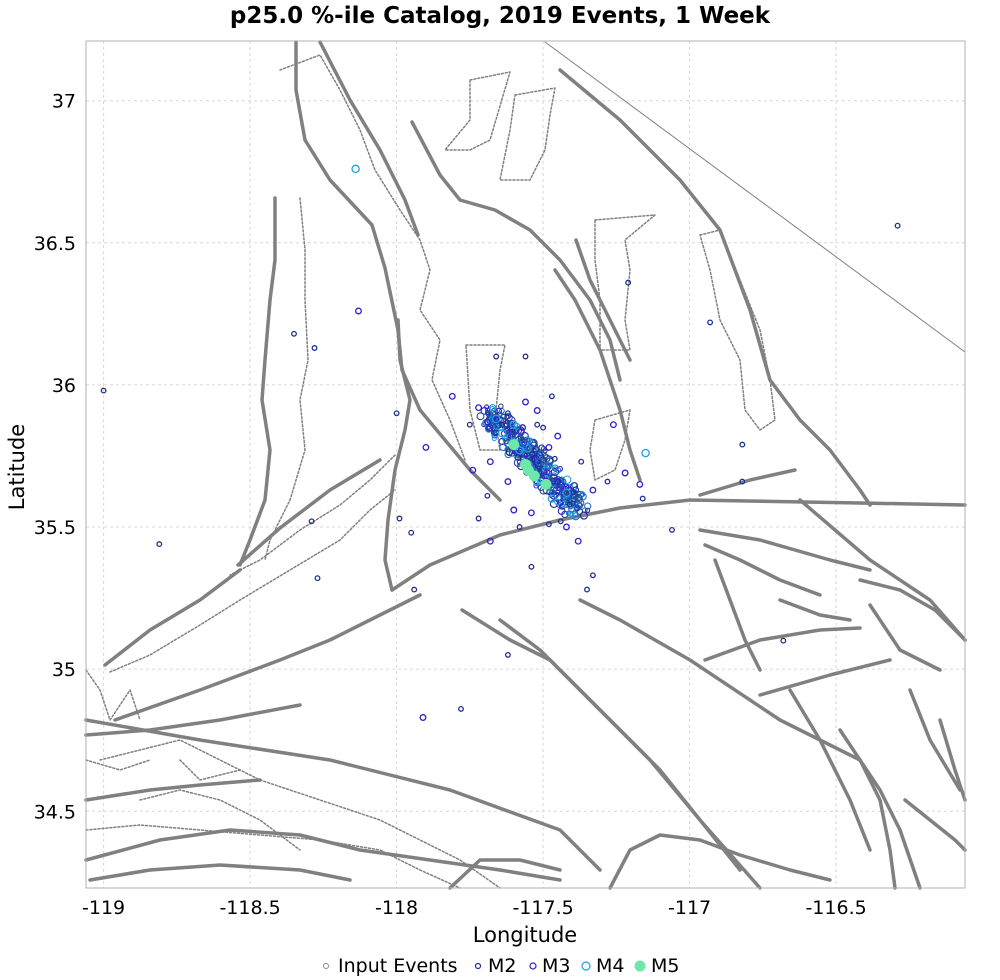 The width and height of the screenshot is (1000, 980). What do you see at coordinates (500, 16) in the screenshot?
I see `chart-title: p25.0 %-ile Catalog, 2019 Events, 1 Week` at bounding box center [500, 16].